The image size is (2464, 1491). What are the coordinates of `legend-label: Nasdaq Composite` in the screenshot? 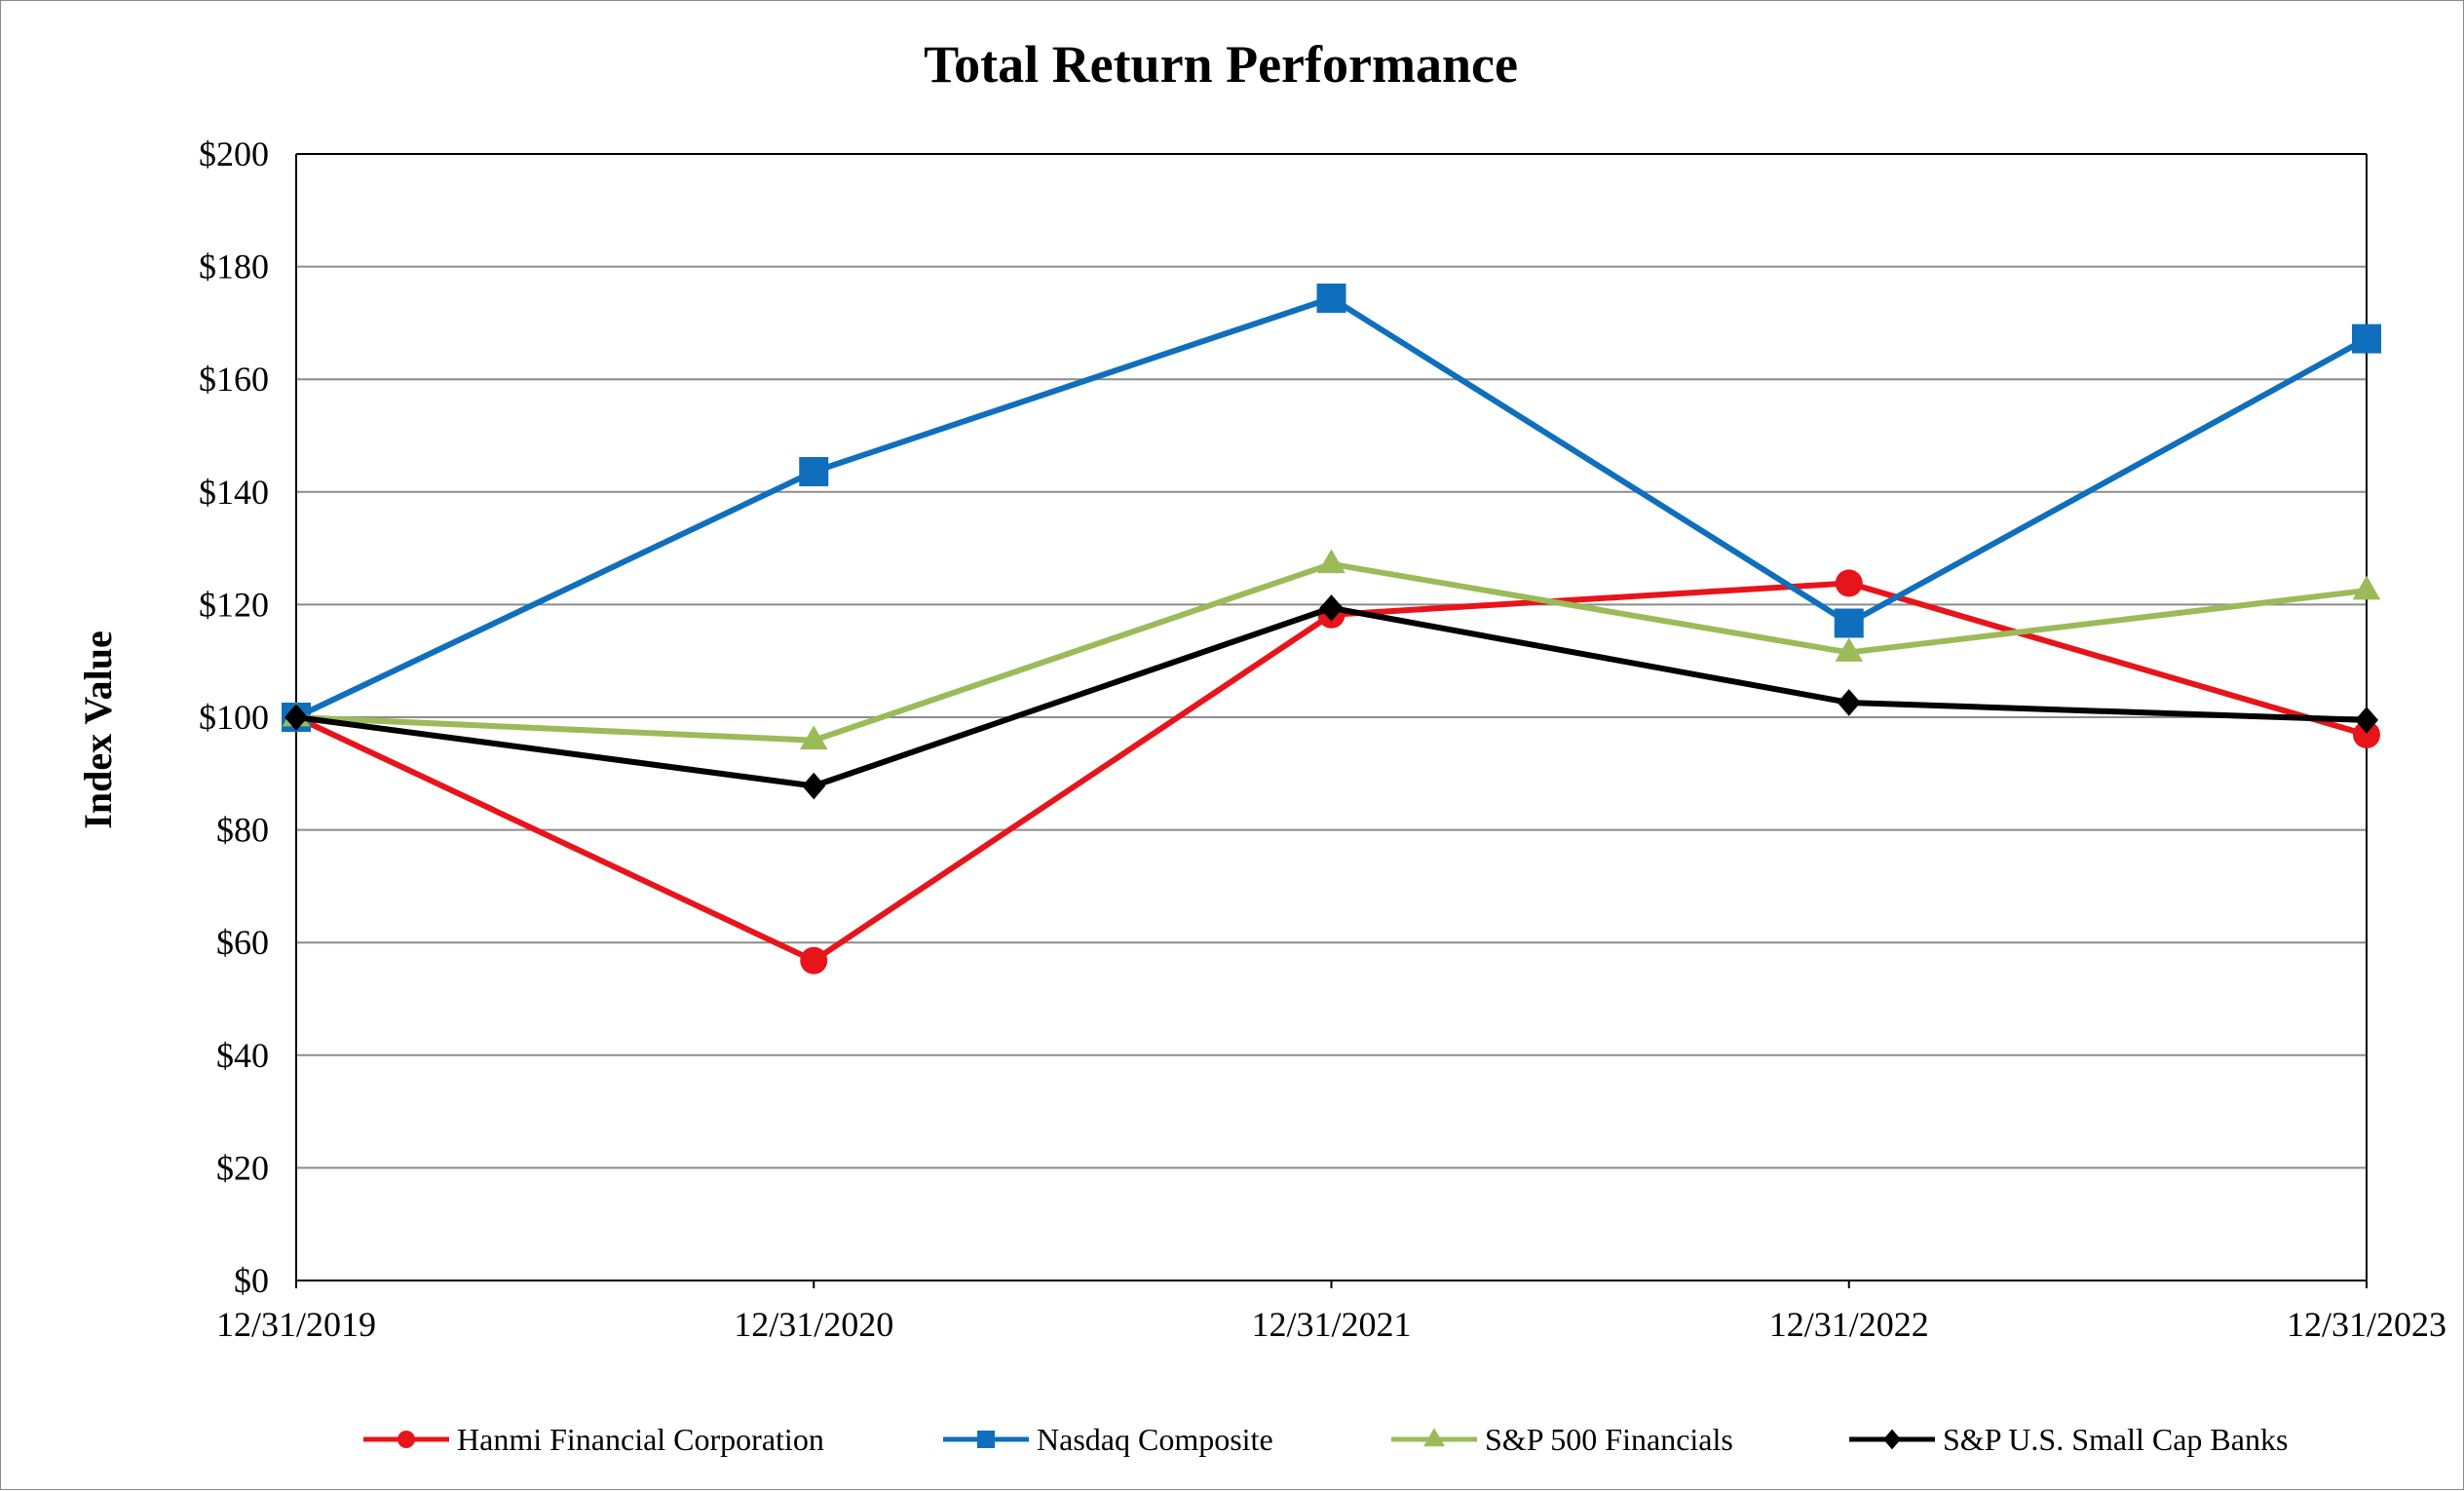 It's located at (1155, 1439).